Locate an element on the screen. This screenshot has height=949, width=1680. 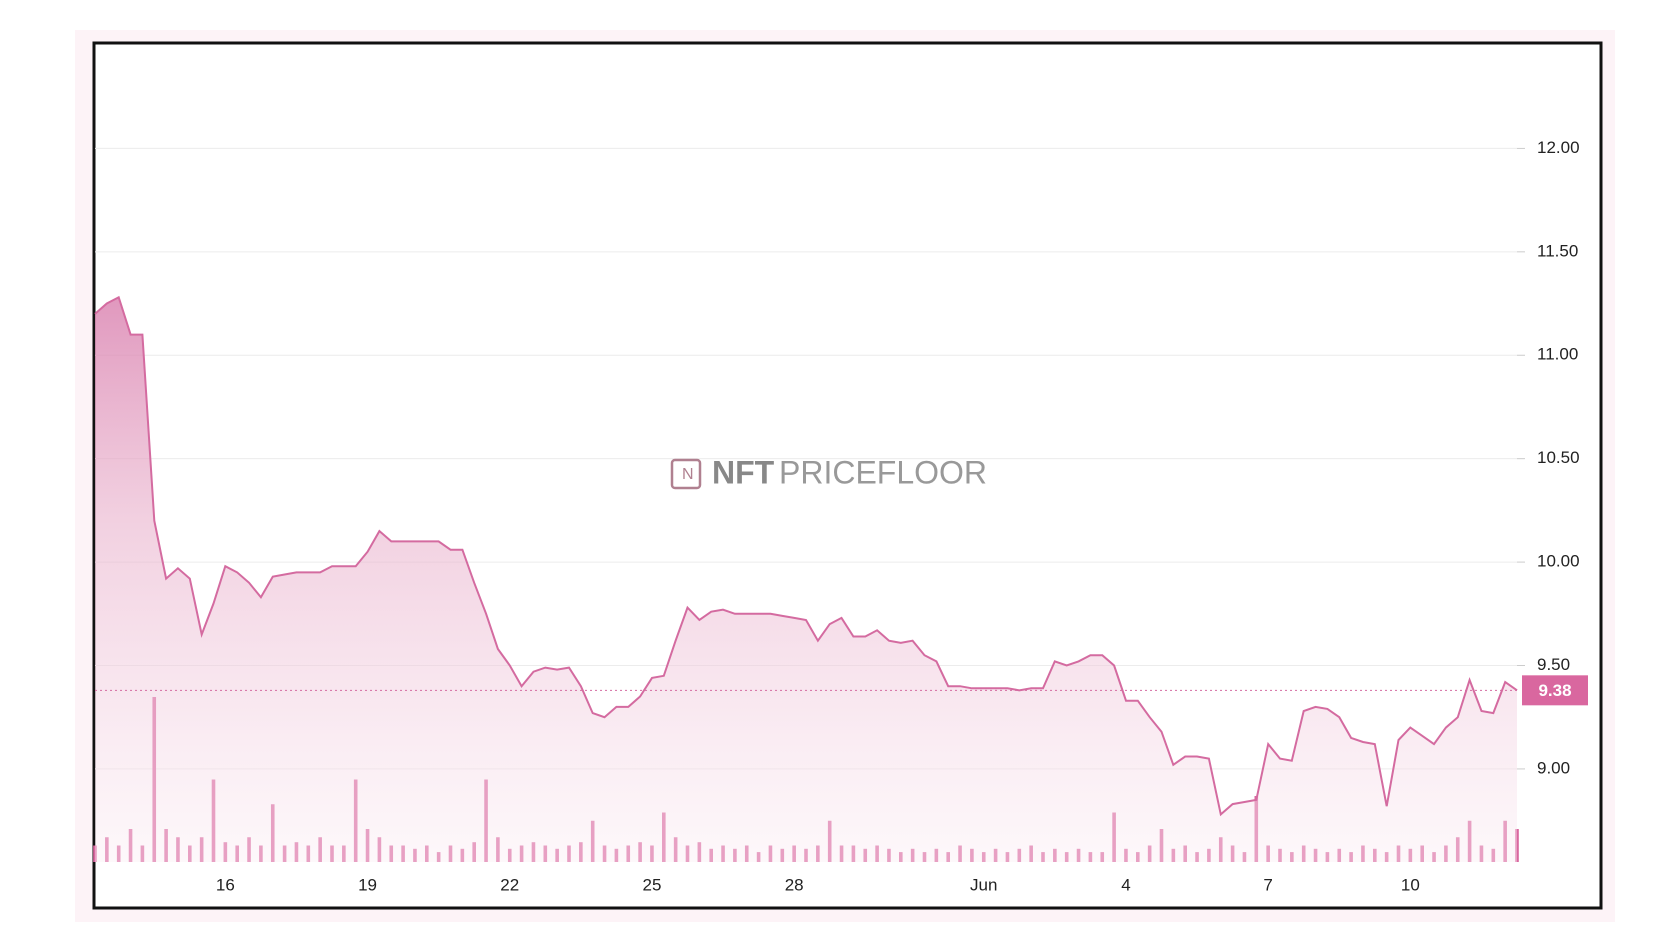
x-tick-label: Jun is located at coordinates (983, 884).